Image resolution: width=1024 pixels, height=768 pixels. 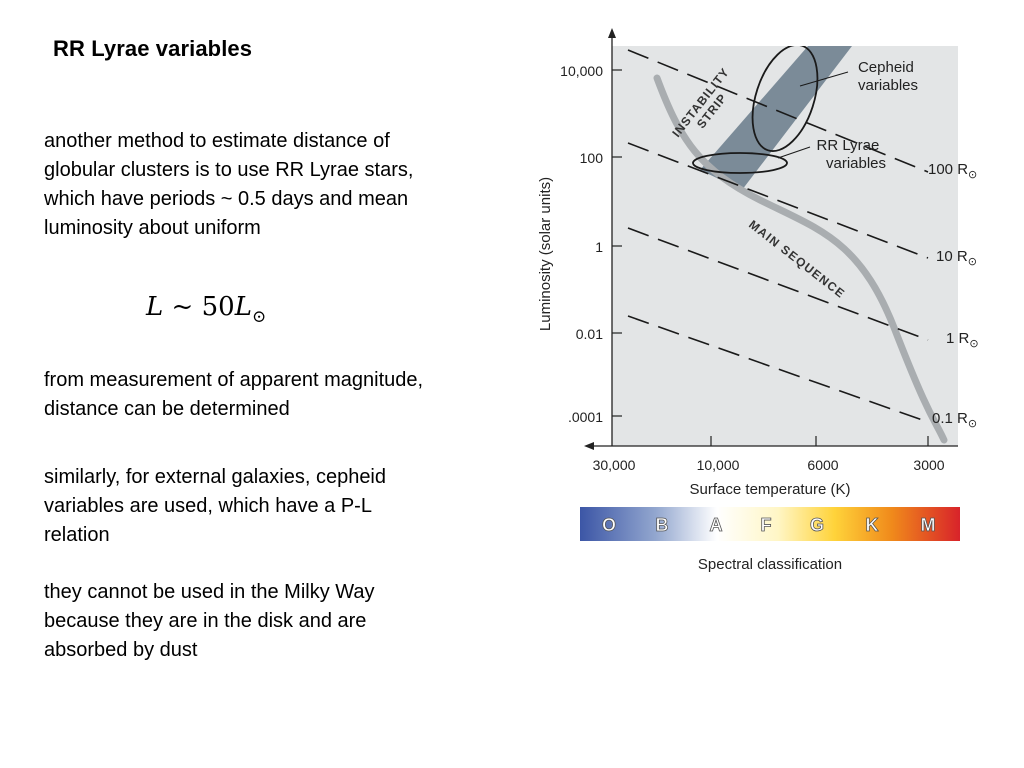 What do you see at coordinates (953, 295) in the screenshot?
I see `radius-labels: 100 R⊙ 10 R⊙ 1 R⊙ 0.1 R⊙` at bounding box center [953, 295].